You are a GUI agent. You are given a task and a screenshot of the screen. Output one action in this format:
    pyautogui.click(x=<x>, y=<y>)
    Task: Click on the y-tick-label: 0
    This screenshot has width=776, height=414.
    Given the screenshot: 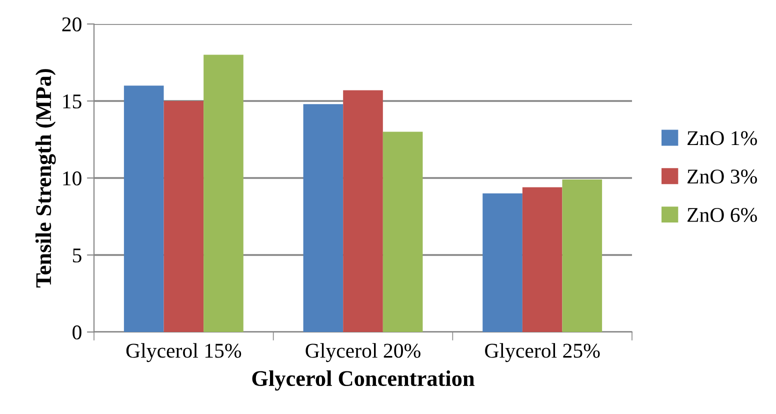 What is the action you would take?
    pyautogui.click(x=77, y=332)
    